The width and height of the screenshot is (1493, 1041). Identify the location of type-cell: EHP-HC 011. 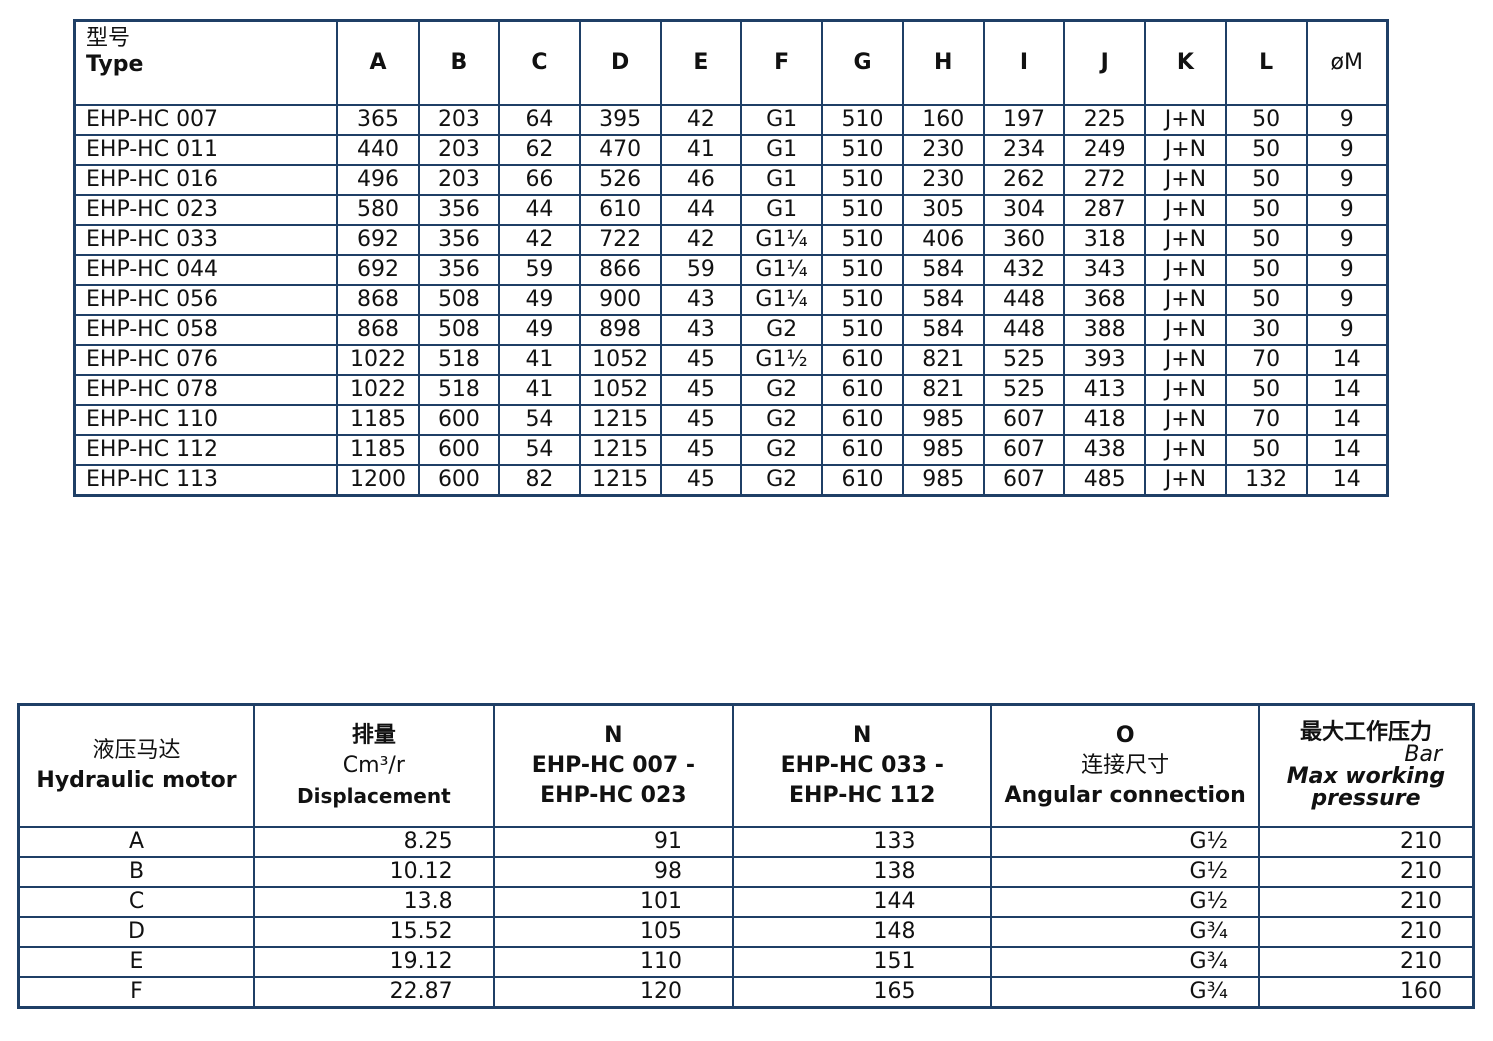
(206, 150).